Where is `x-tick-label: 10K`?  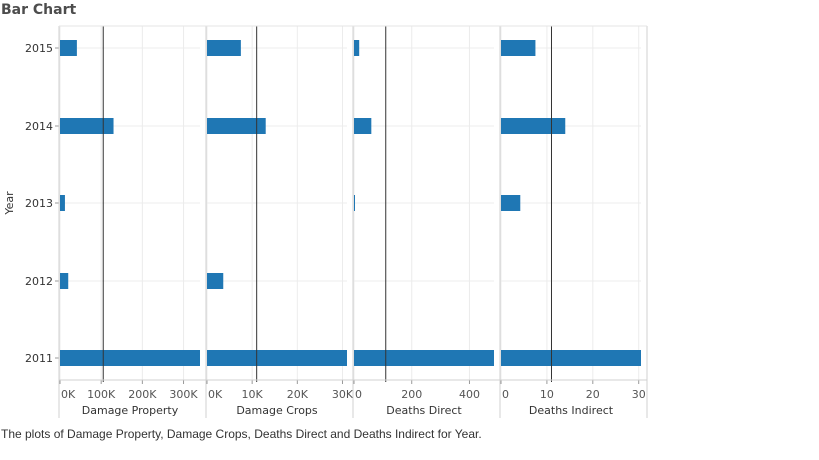 x-tick-label: 10K is located at coordinates (253, 394).